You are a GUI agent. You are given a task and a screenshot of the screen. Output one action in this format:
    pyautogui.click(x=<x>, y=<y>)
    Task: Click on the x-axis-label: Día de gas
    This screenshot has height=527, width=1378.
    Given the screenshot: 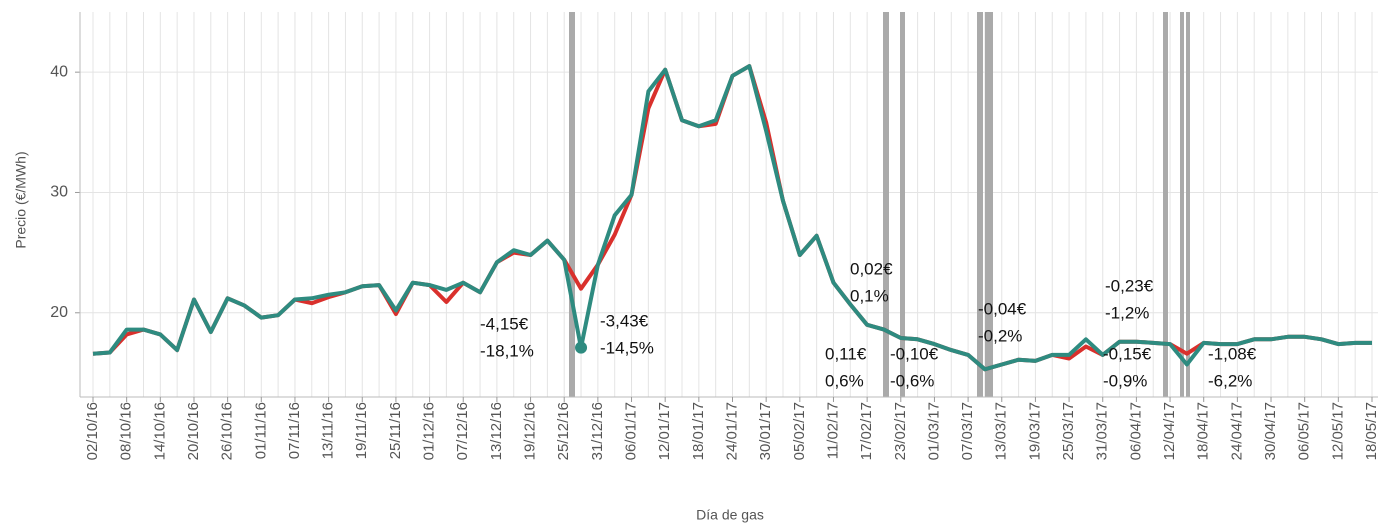 What is the action you would take?
    pyautogui.click(x=730, y=515)
    